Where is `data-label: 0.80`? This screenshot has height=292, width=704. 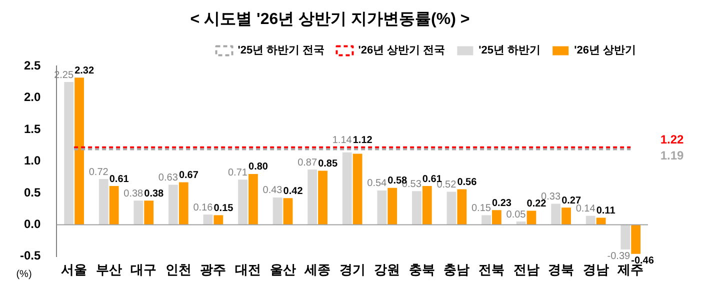 data-label: 0.80 is located at coordinates (258, 167).